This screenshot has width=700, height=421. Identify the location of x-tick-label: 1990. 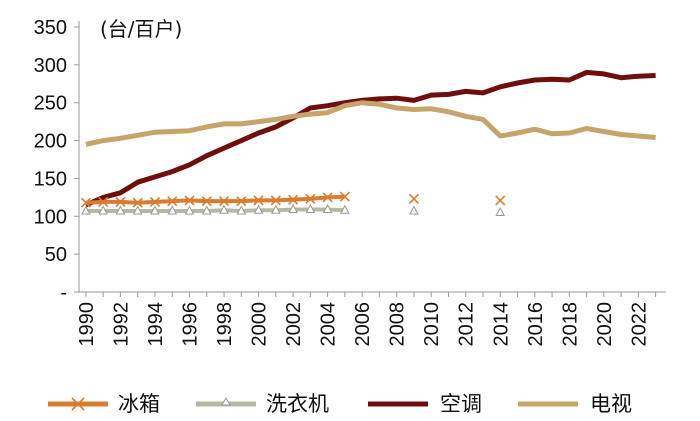
(87, 324).